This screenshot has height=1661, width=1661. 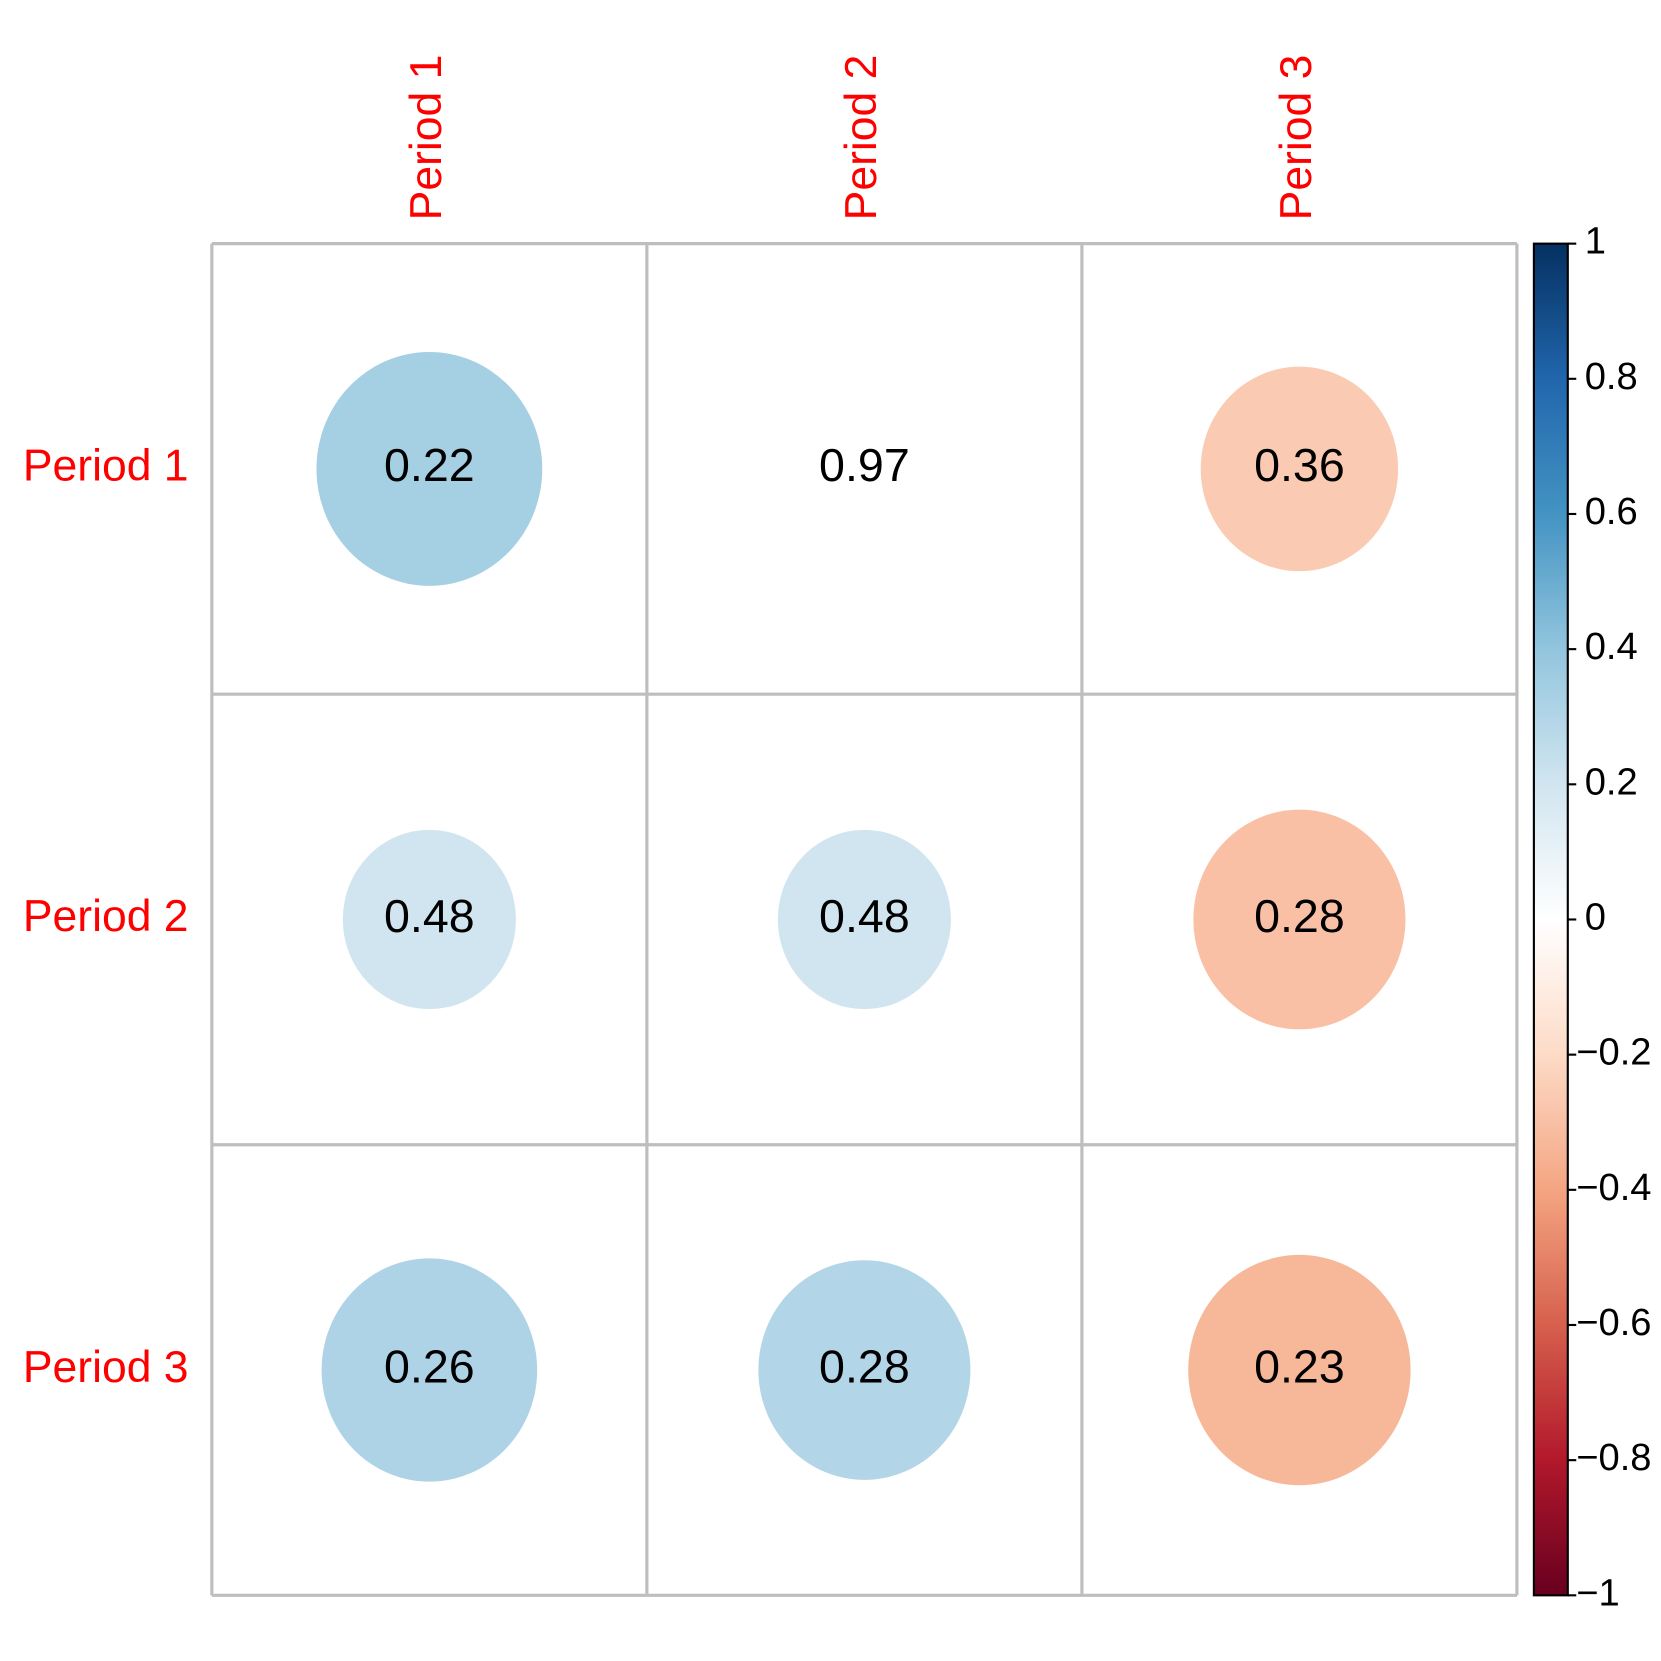 What do you see at coordinates (426, 138) in the screenshot?
I see `column-label: Period 1` at bounding box center [426, 138].